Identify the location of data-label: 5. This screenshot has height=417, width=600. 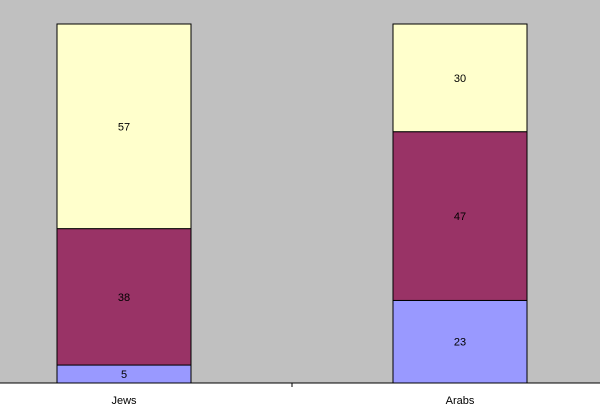
(124, 375).